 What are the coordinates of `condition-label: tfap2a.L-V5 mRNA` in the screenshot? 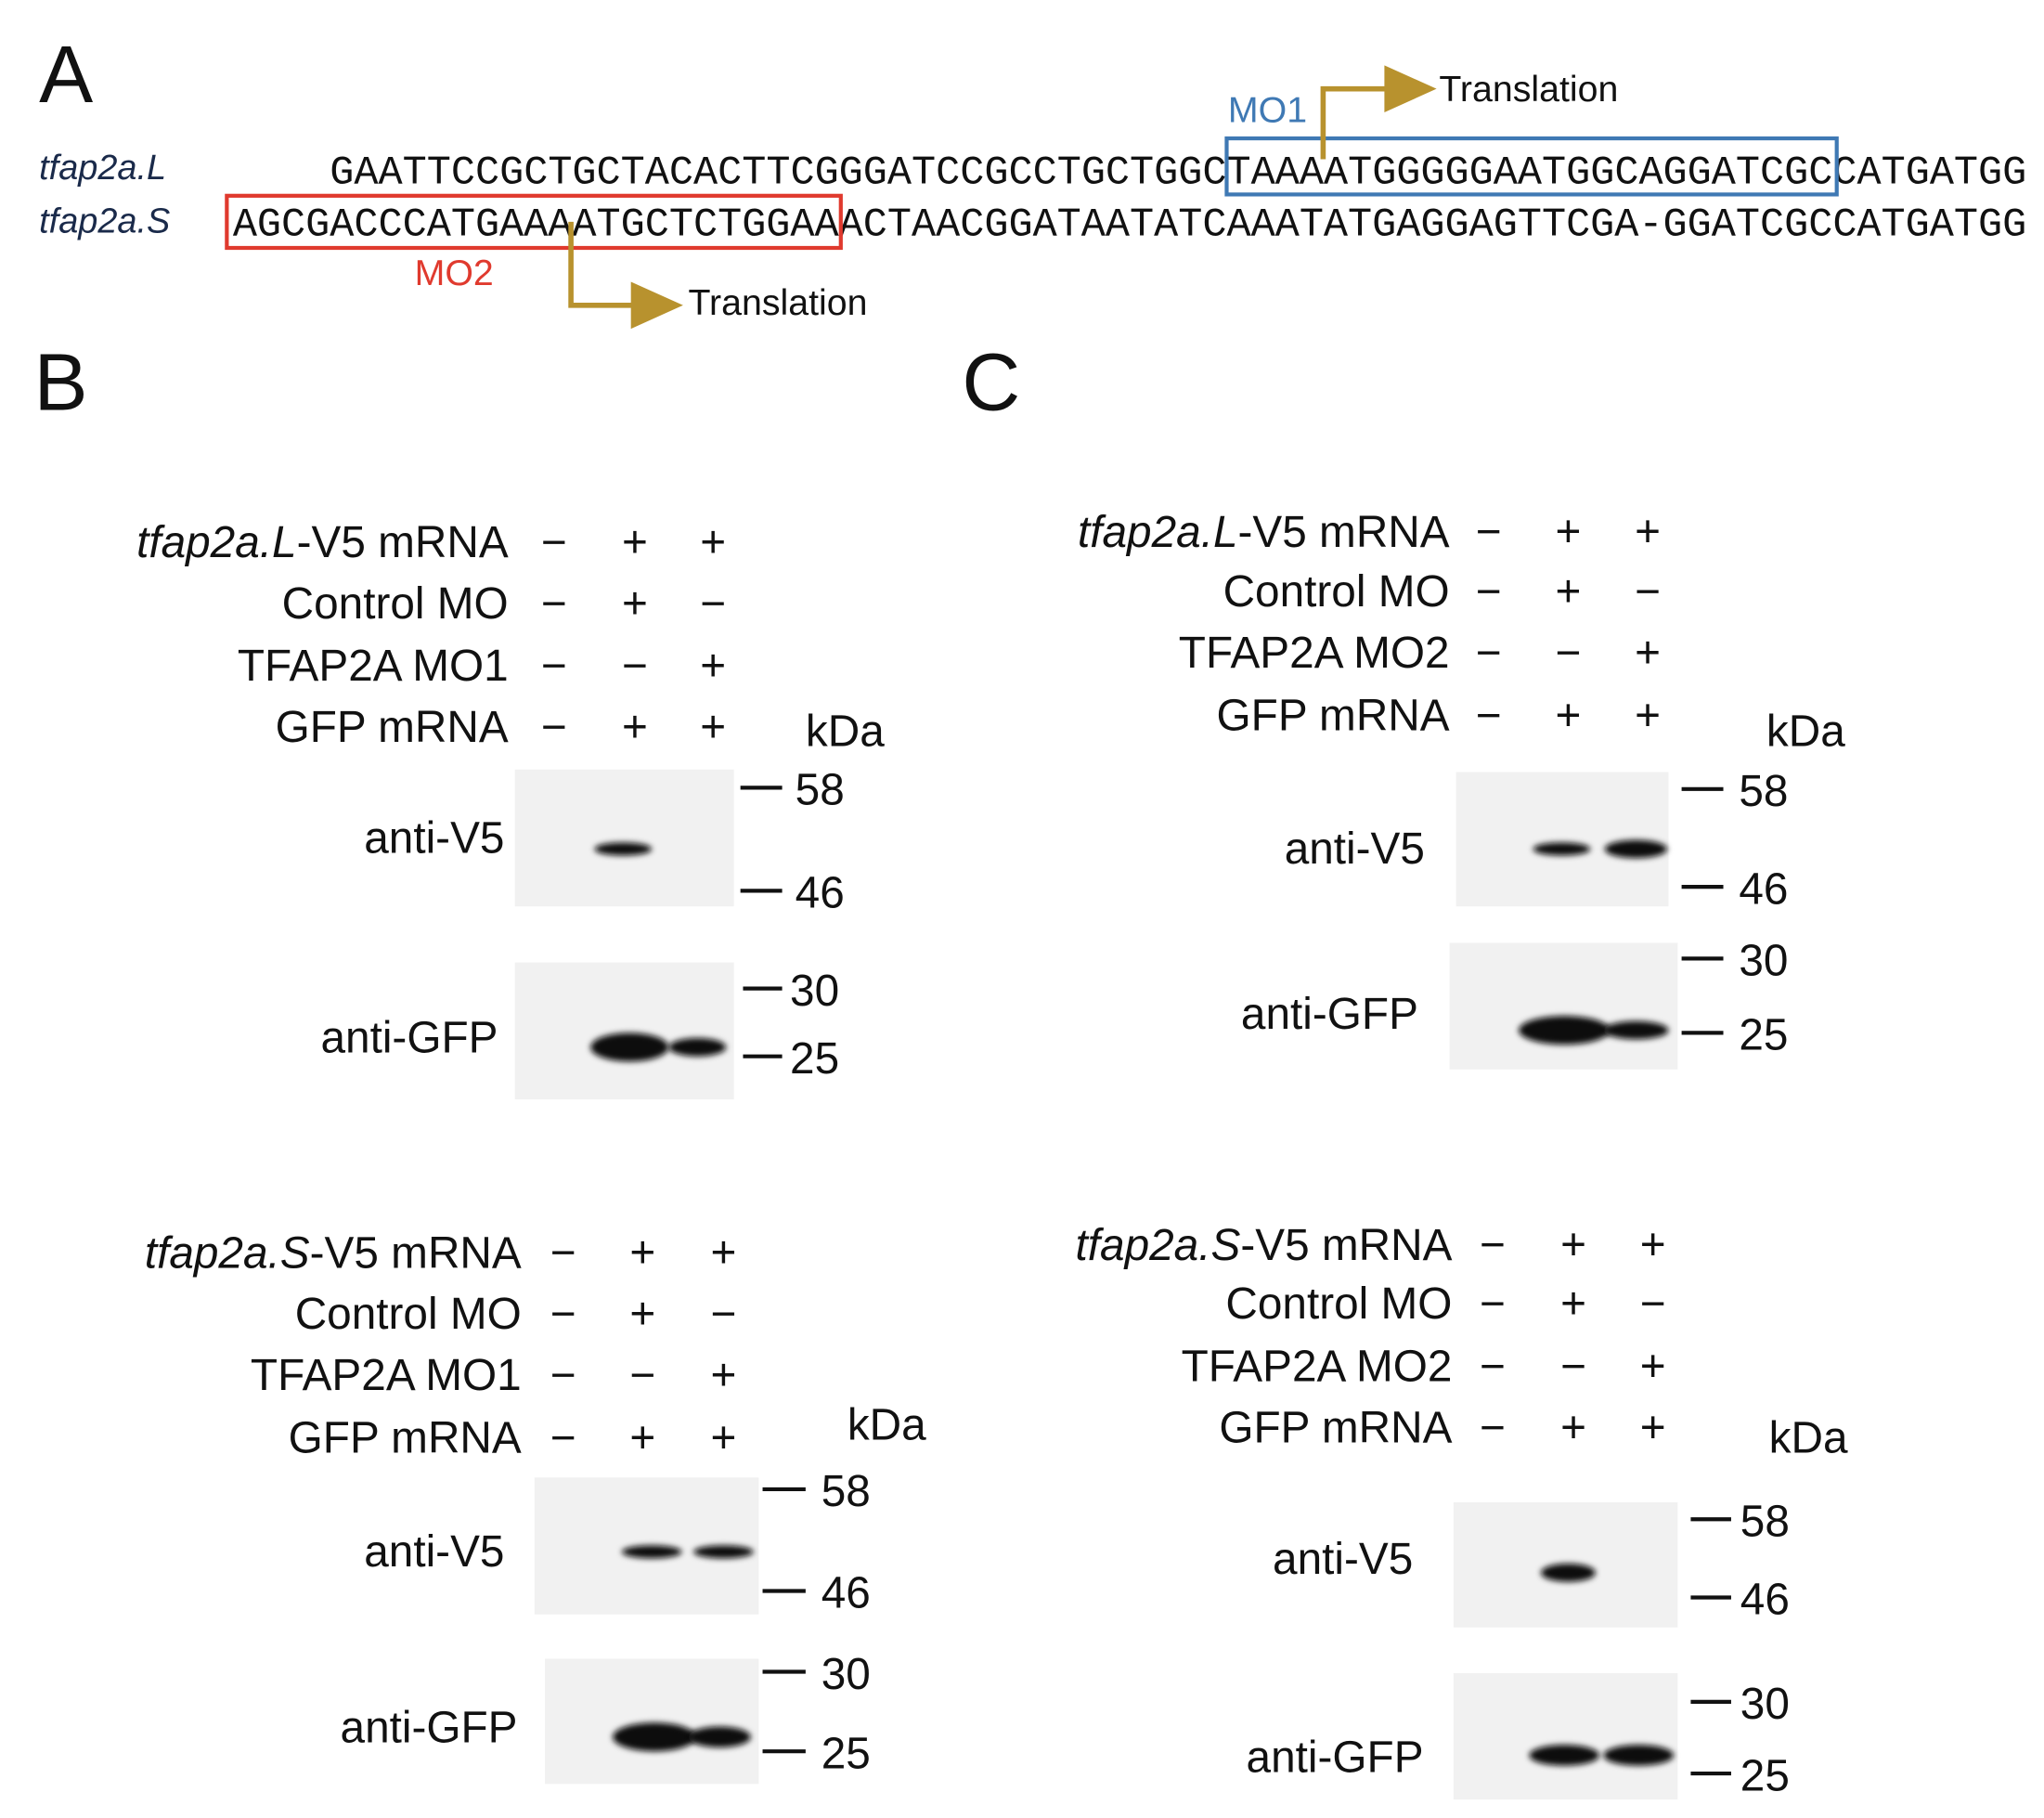 It's located at (1264, 532).